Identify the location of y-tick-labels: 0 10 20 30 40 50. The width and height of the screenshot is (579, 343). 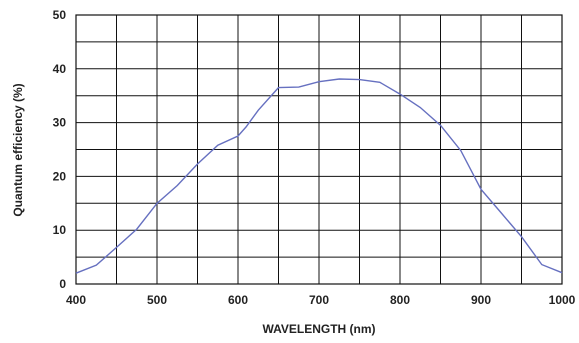
(60, 149).